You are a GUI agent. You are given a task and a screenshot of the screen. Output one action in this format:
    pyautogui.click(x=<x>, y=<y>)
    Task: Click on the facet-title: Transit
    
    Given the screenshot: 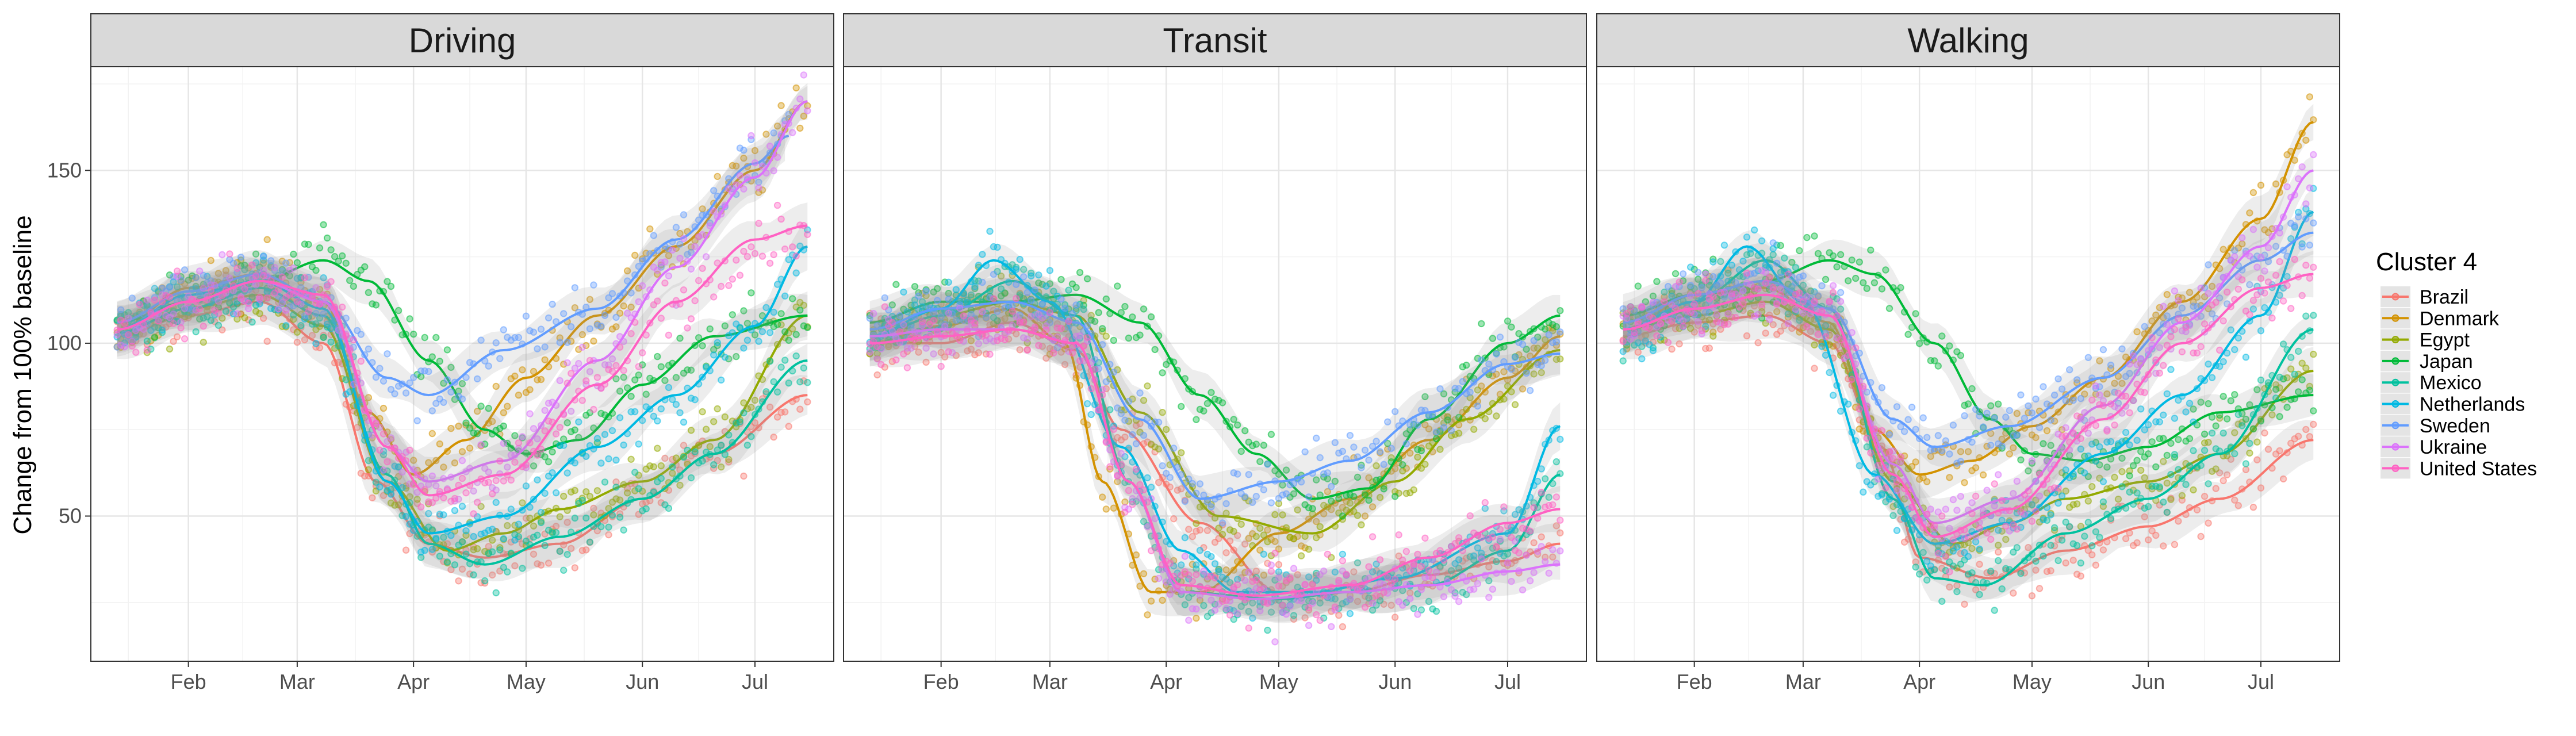 What is the action you would take?
    pyautogui.click(x=1215, y=40)
    